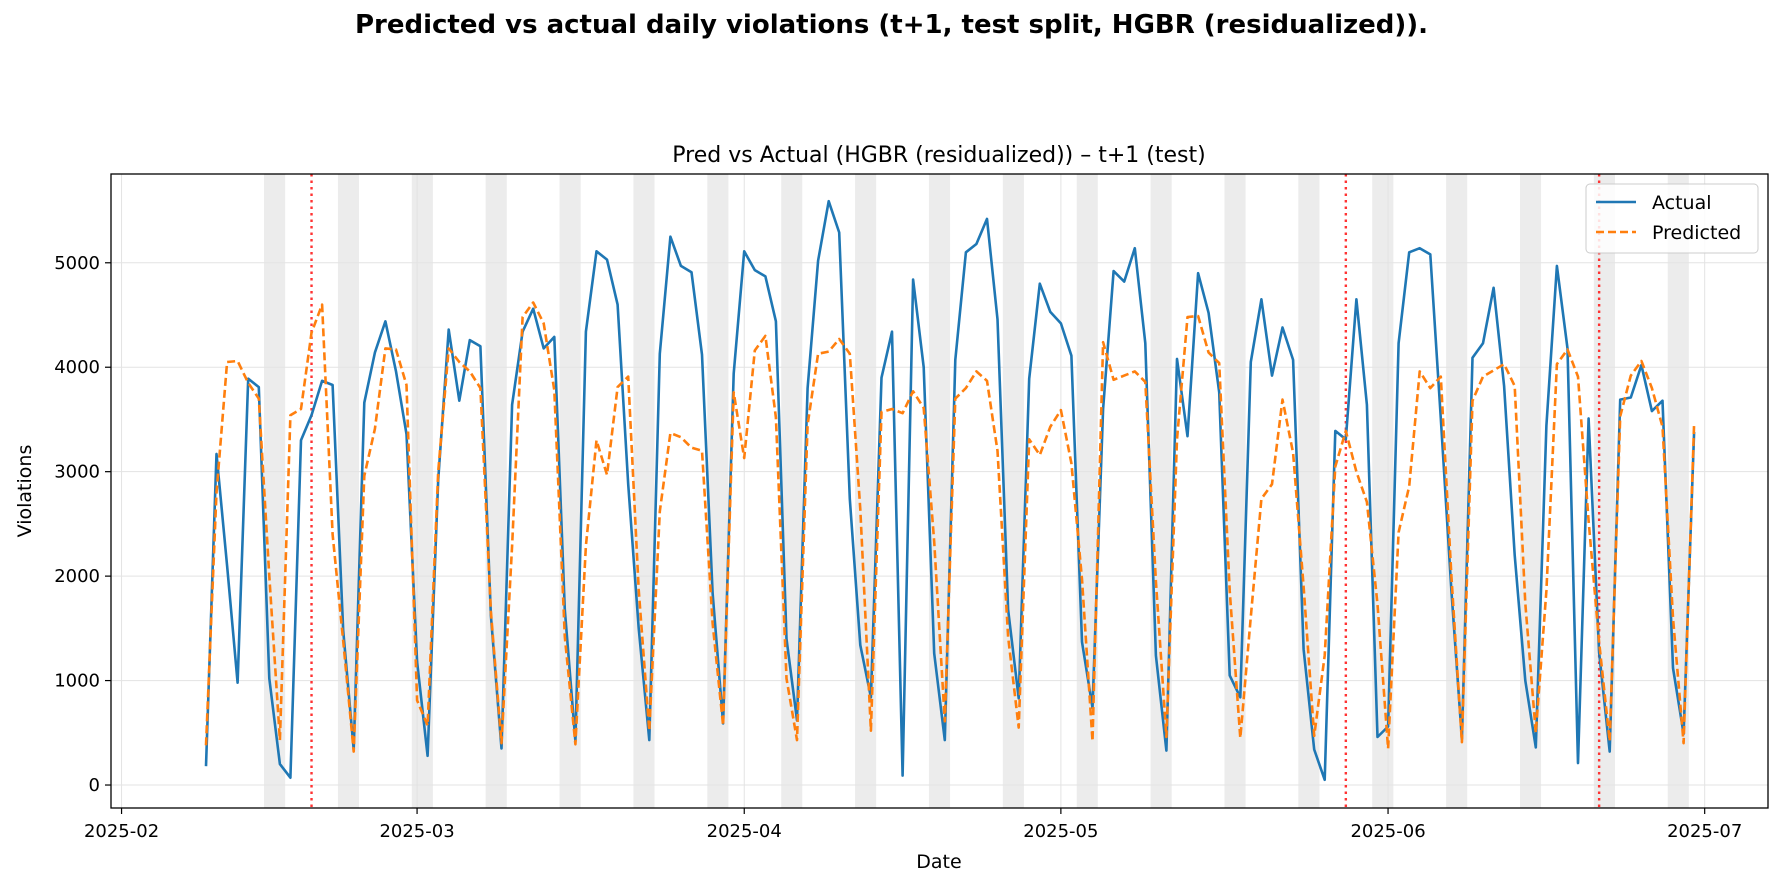 The height and width of the screenshot is (887, 1783). I want to click on y-axis-label: Violations, so click(25, 491).